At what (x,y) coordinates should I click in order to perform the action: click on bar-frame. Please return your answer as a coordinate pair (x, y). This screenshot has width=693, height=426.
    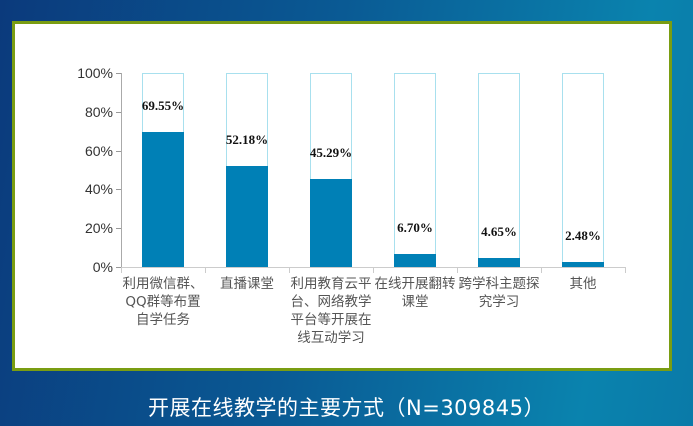
    Looking at the image, I should click on (415, 170).